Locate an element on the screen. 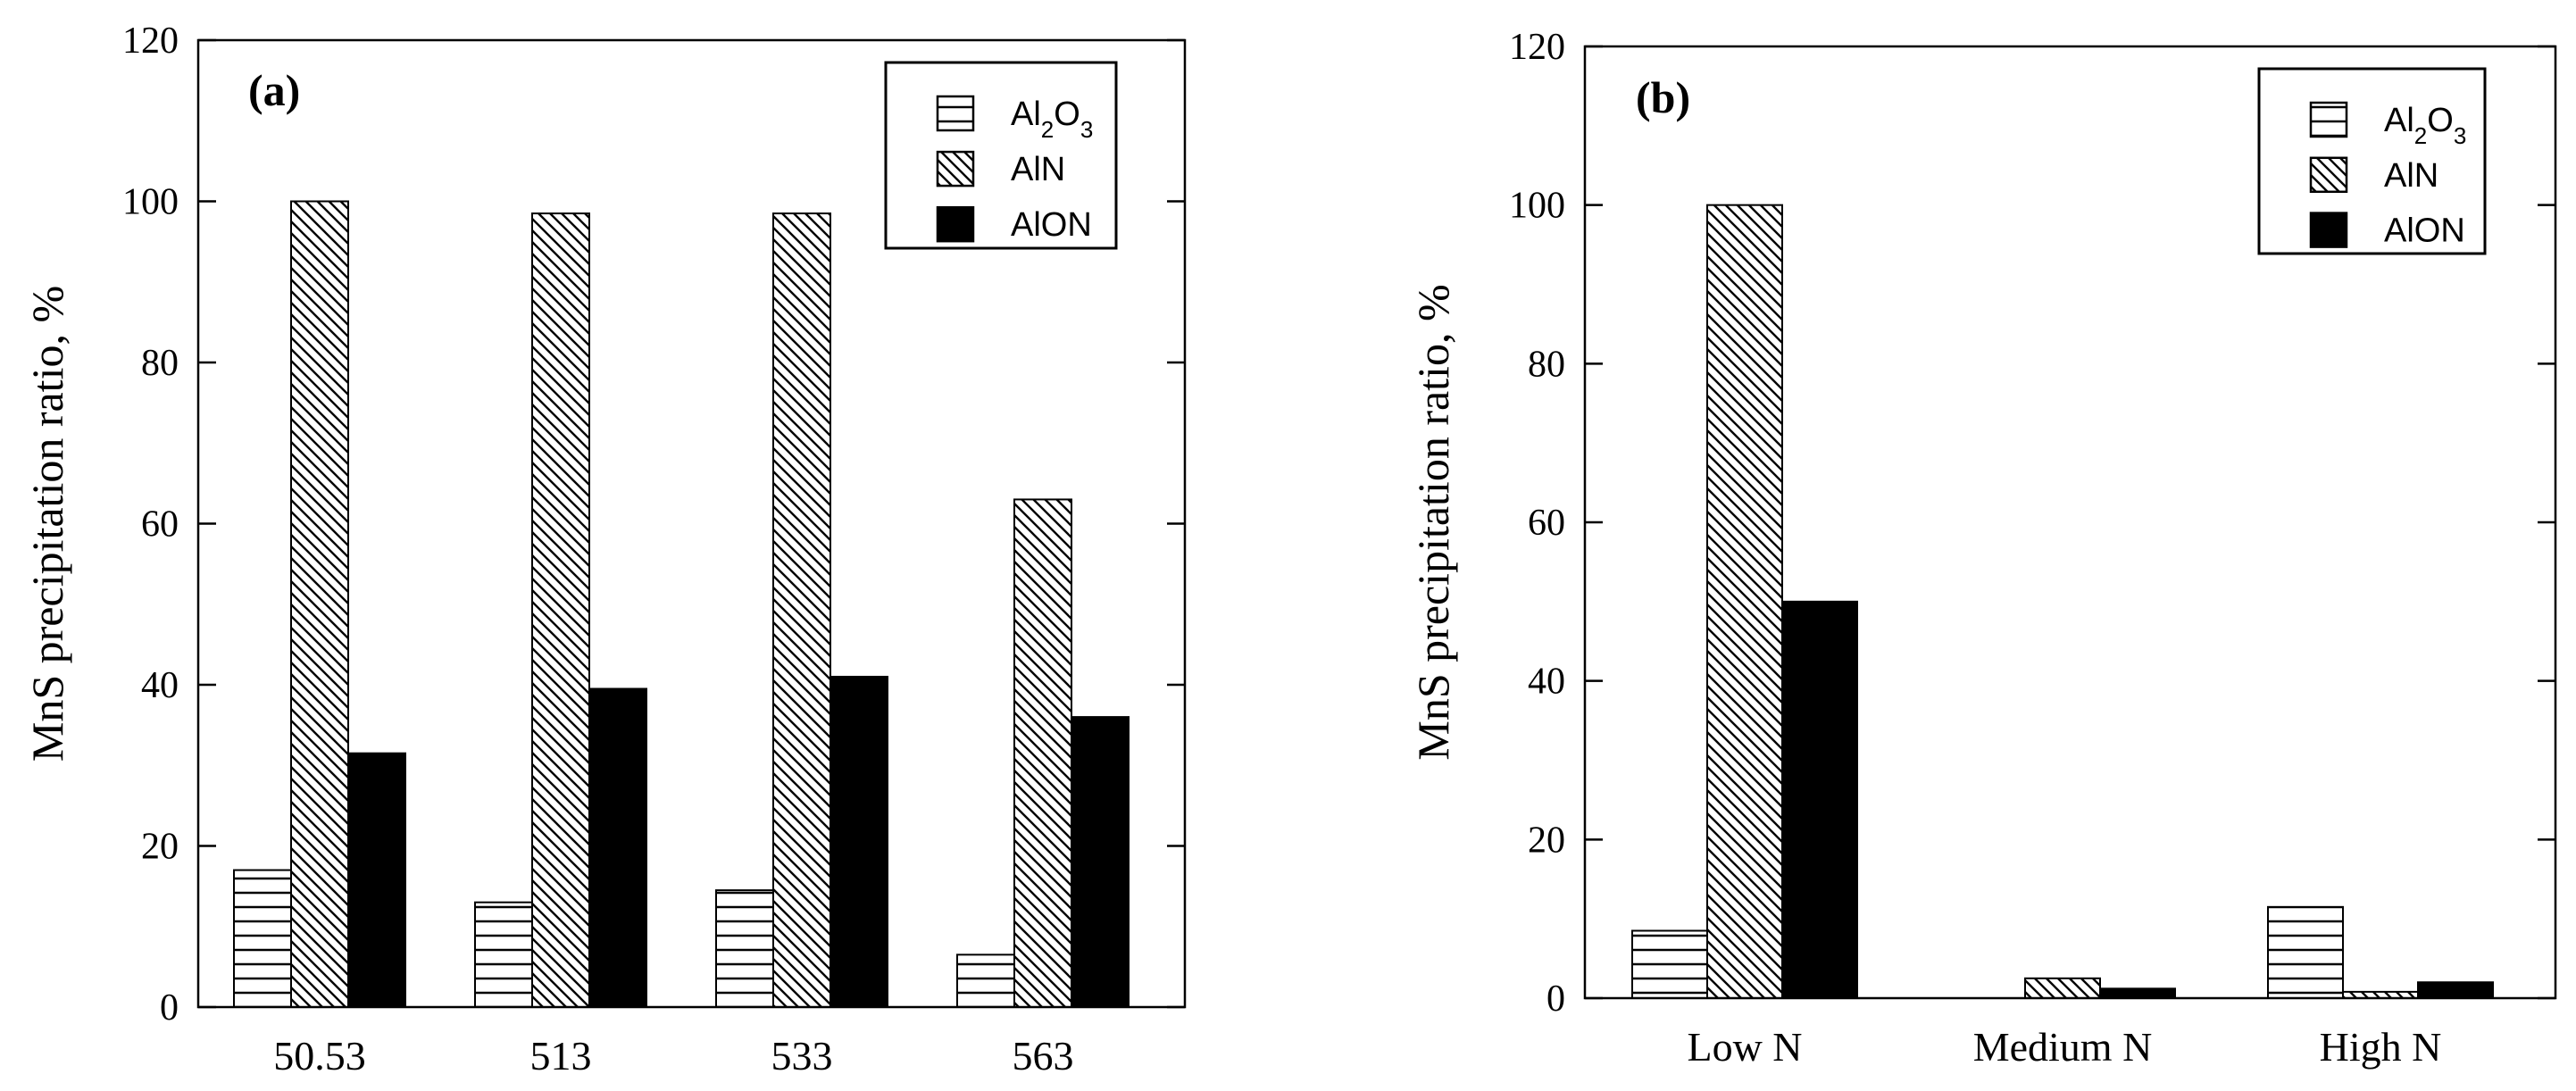 The image size is (2576, 1091). x-tick-label: Low N is located at coordinates (1744, 1047).